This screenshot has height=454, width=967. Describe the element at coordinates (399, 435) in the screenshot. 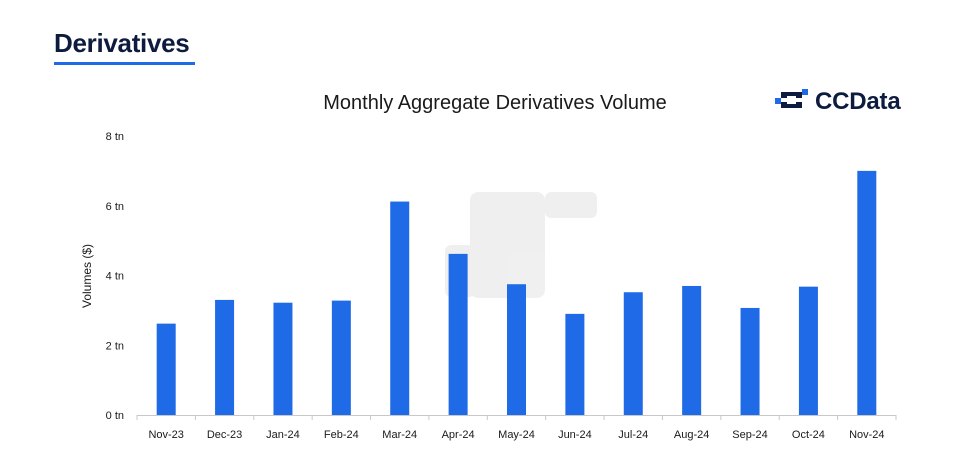

I see `x-tick-label: Mar-24` at that location.